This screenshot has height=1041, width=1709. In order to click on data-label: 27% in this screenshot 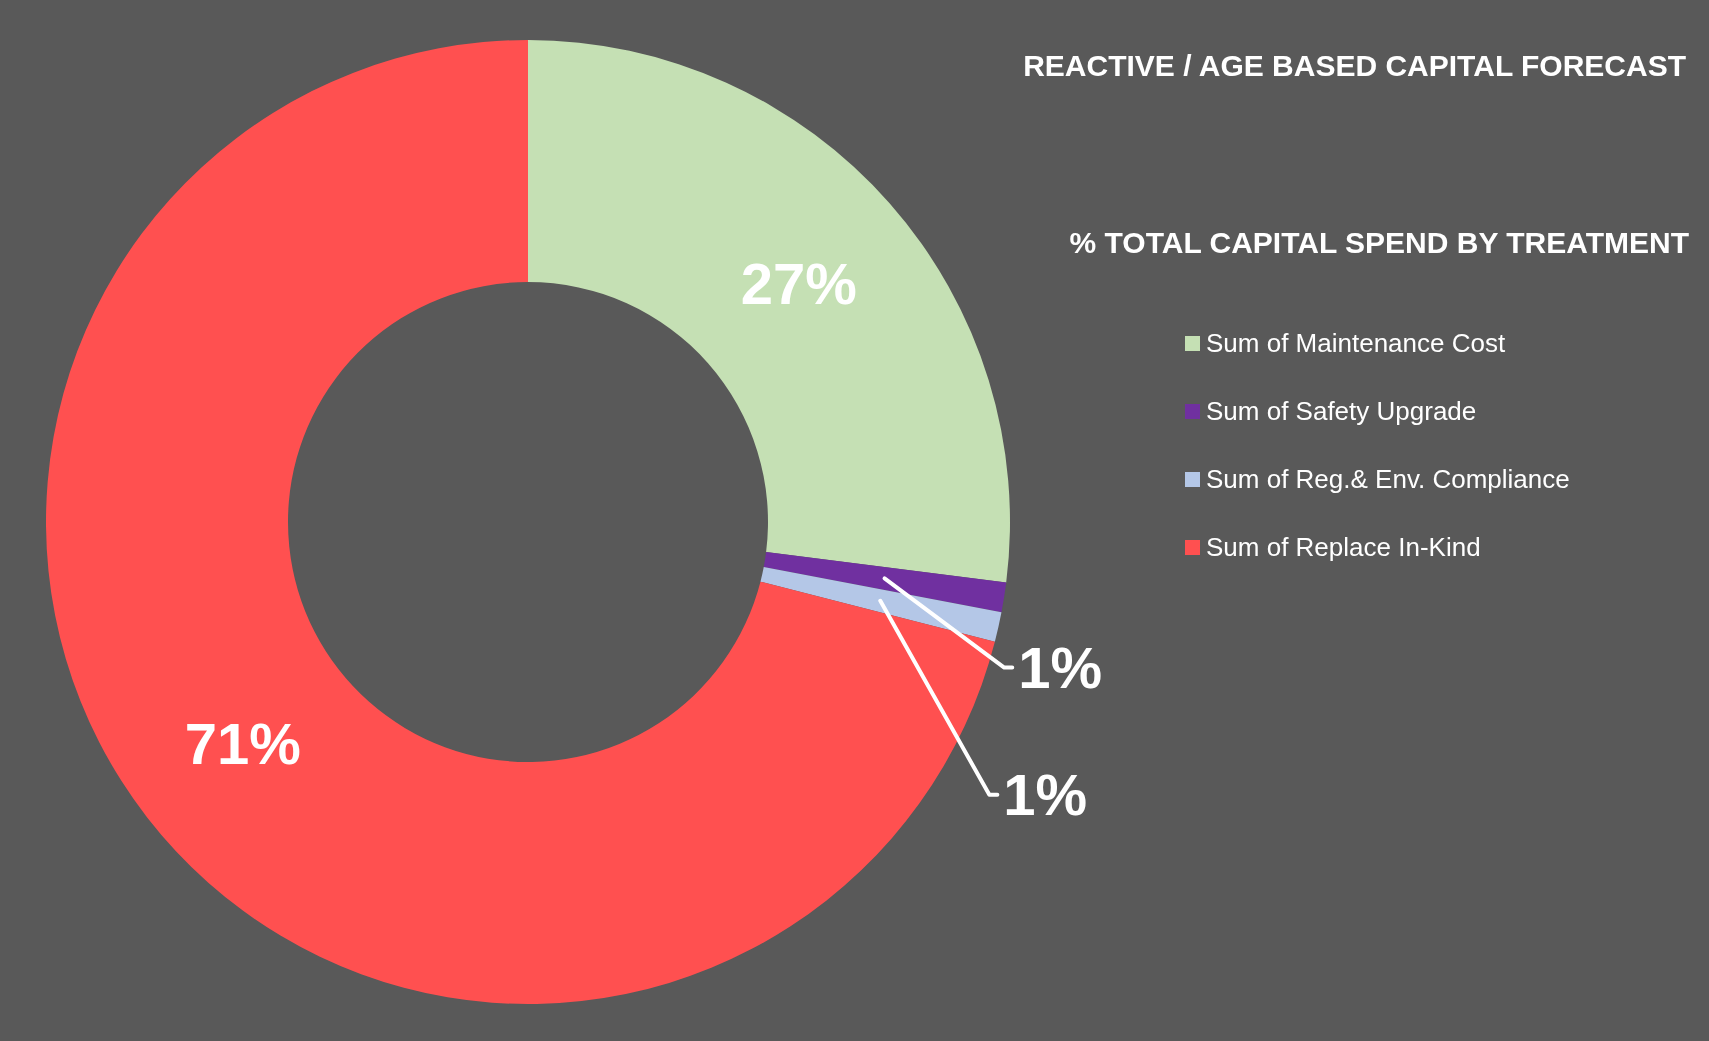, I will do `click(798, 283)`.